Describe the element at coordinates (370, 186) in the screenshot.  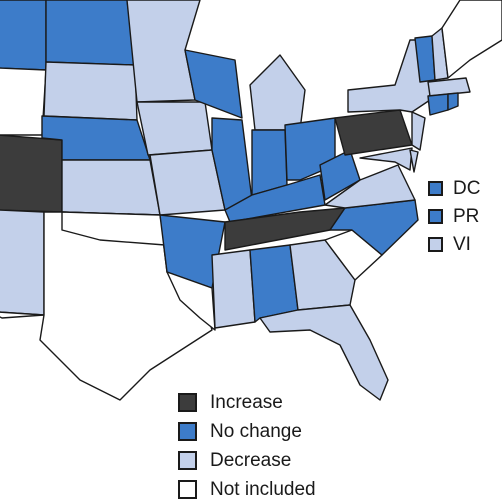
I see `state-virginia` at that location.